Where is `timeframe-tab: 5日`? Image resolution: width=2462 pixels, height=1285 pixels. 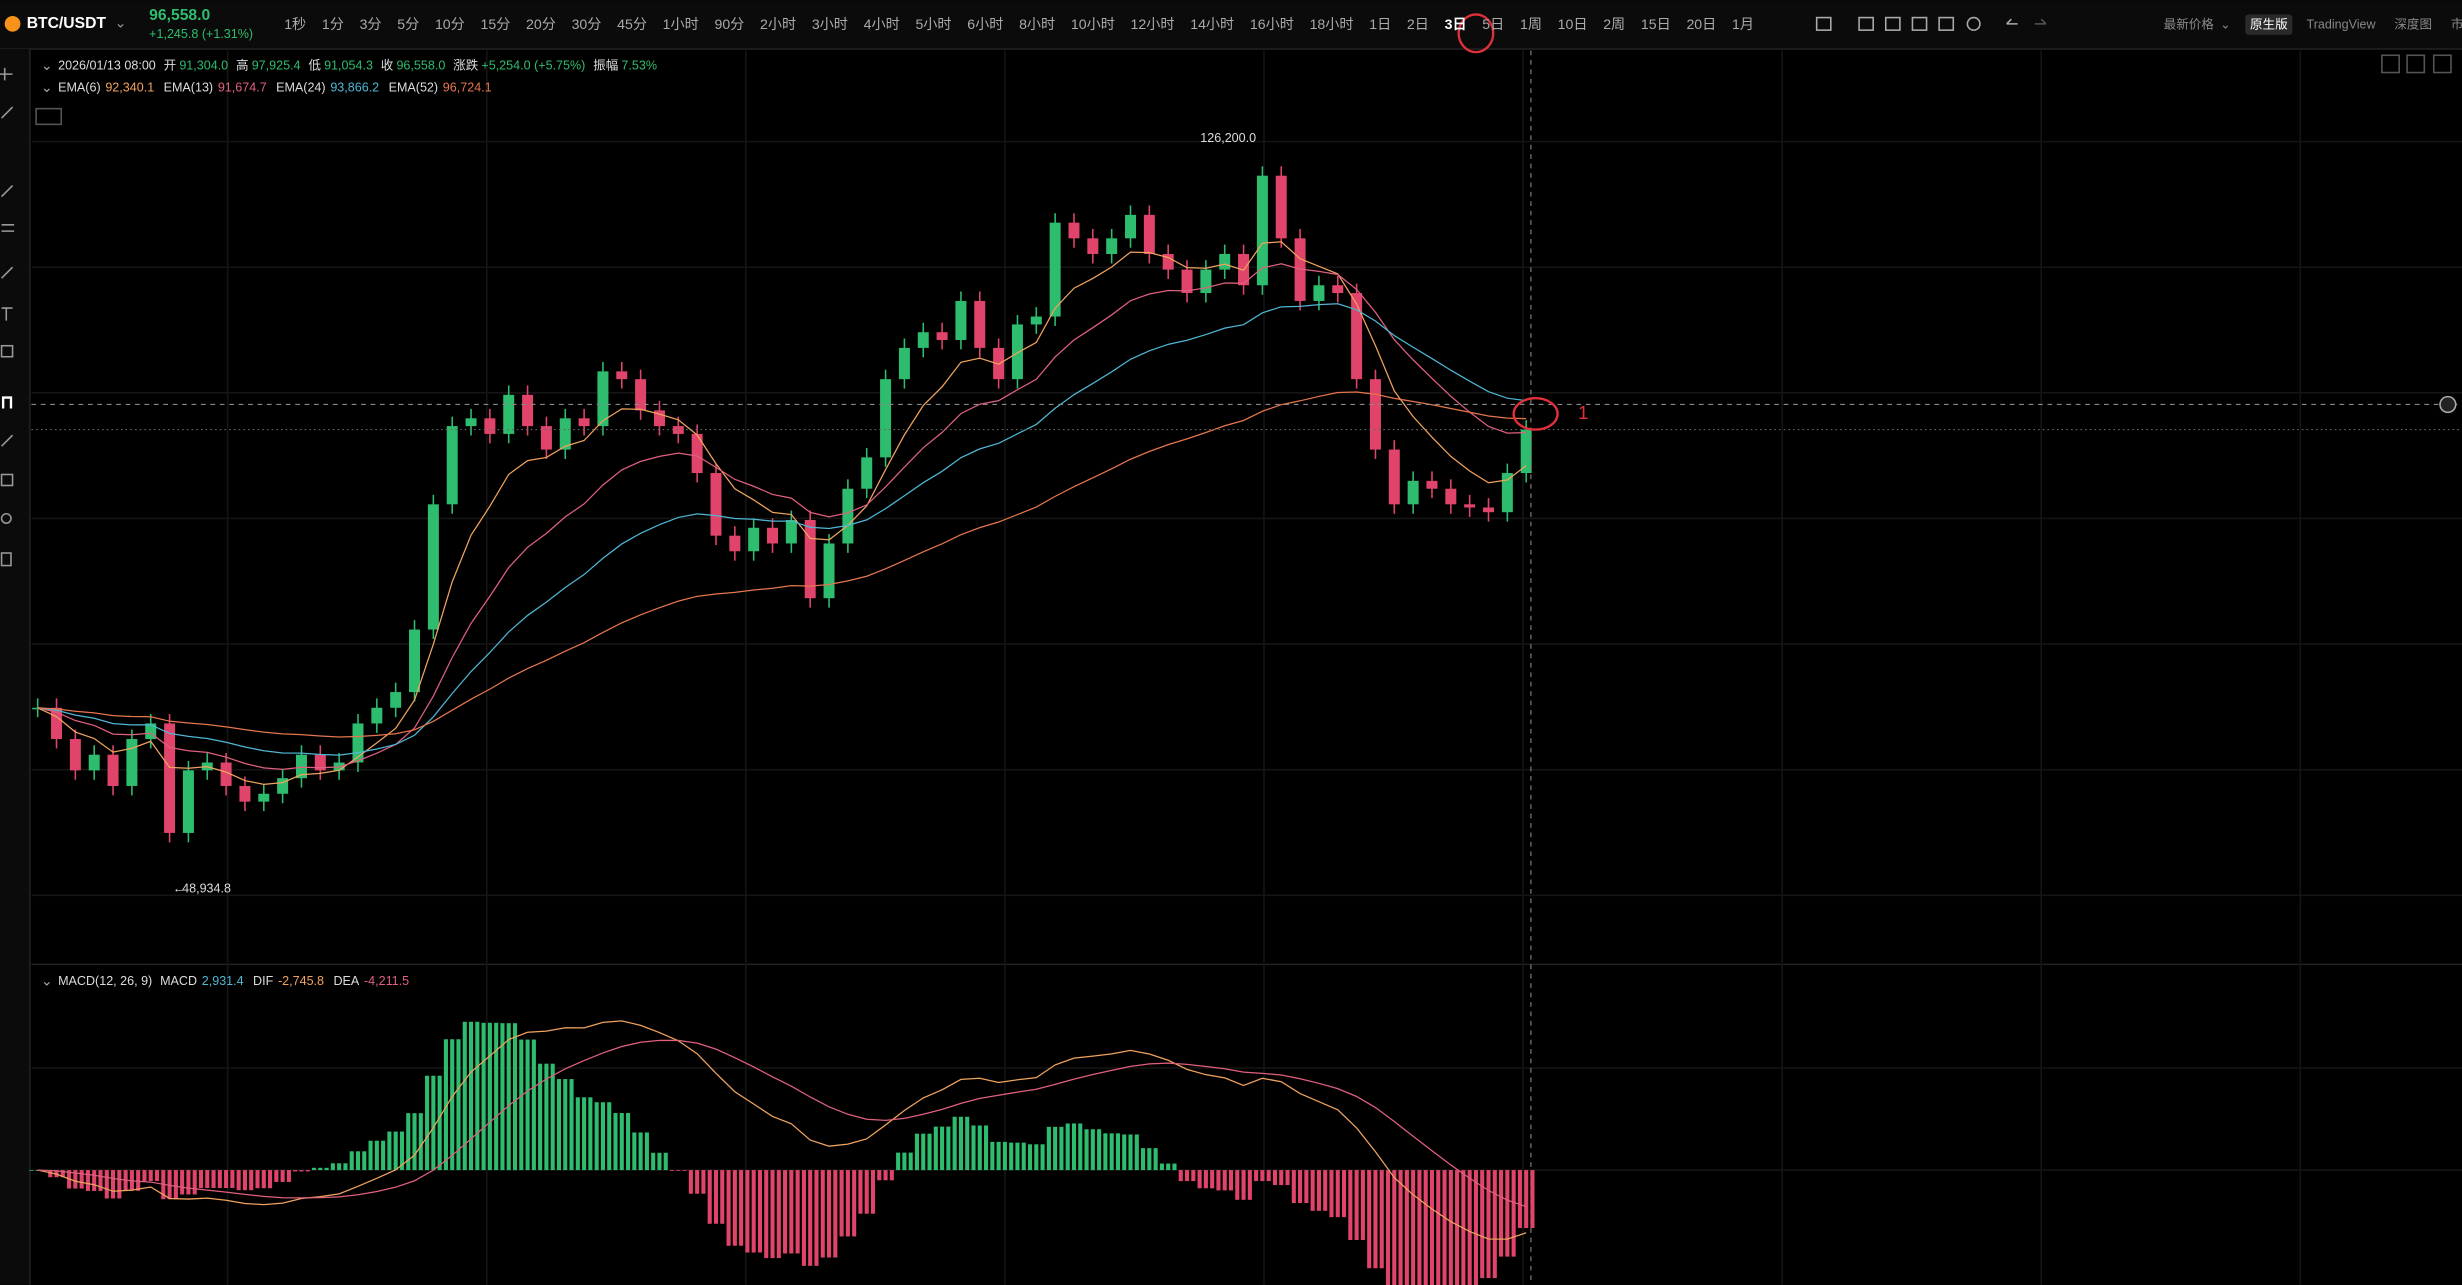
timeframe-tab: 5日 is located at coordinates (1493, 24).